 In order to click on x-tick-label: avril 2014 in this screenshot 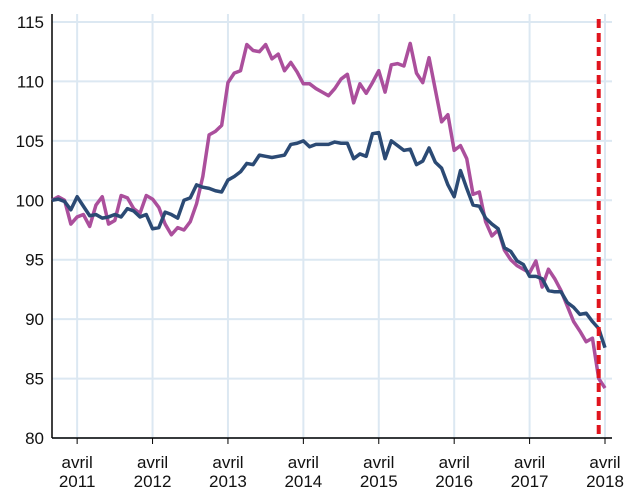, I will do `click(303, 470)`.